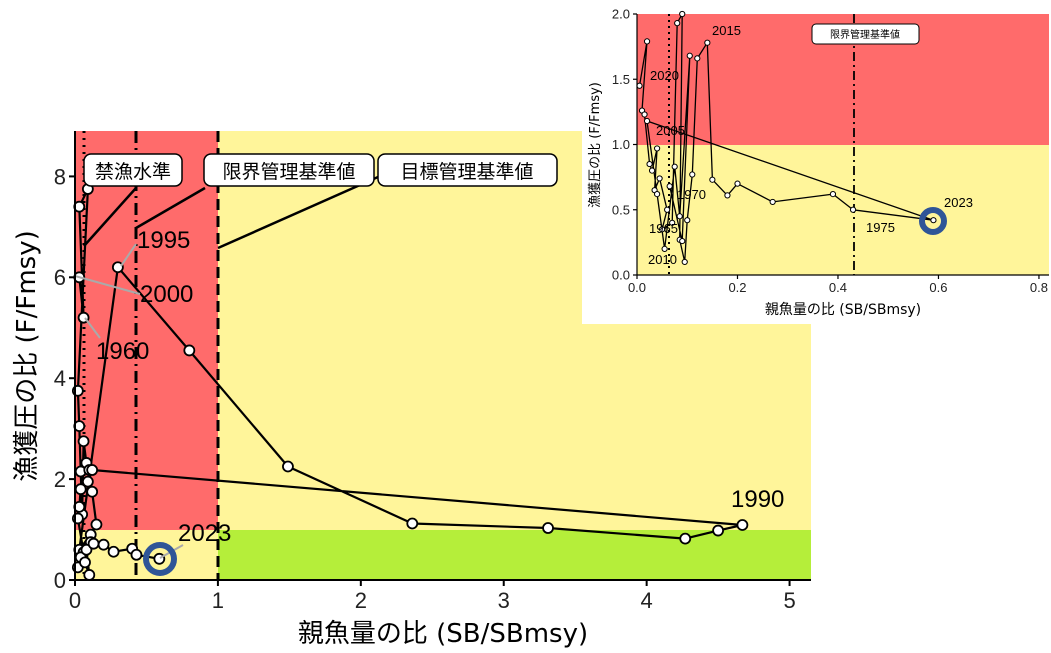 The width and height of the screenshot is (1051, 653). I want to click on year-label-2023: 2023, so click(204, 533).